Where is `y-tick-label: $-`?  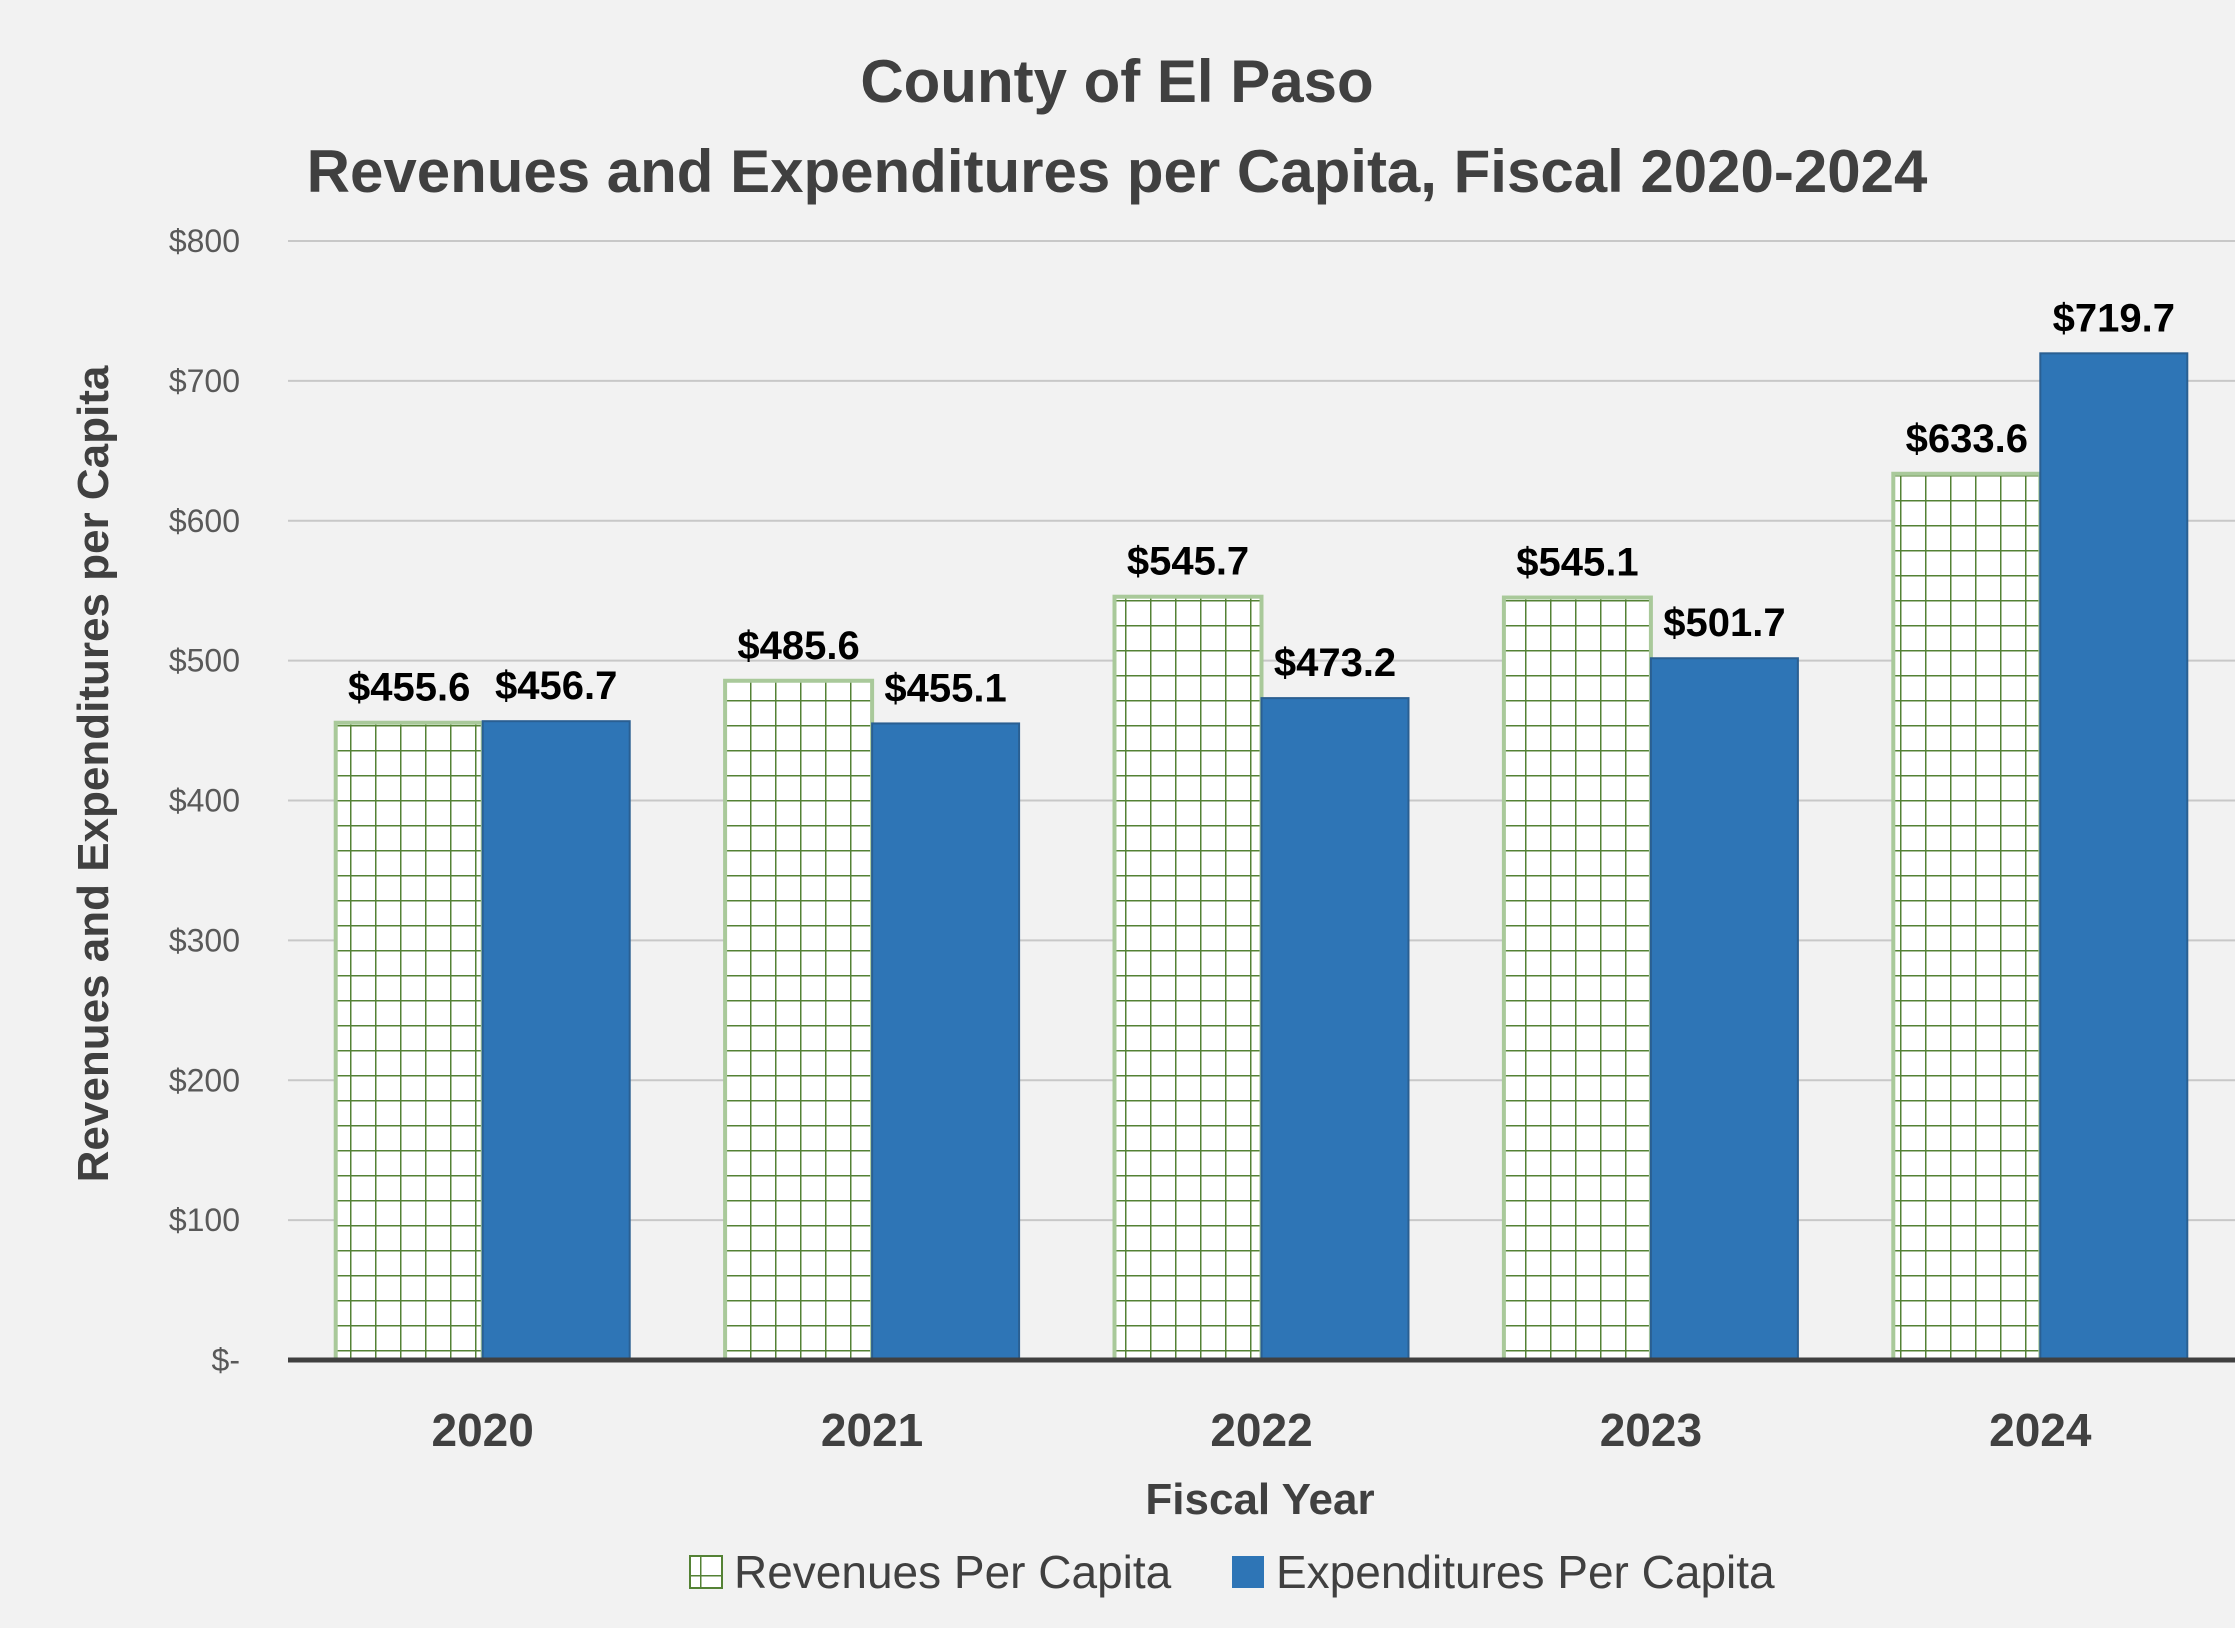 y-tick-label: $- is located at coordinates (226, 1360).